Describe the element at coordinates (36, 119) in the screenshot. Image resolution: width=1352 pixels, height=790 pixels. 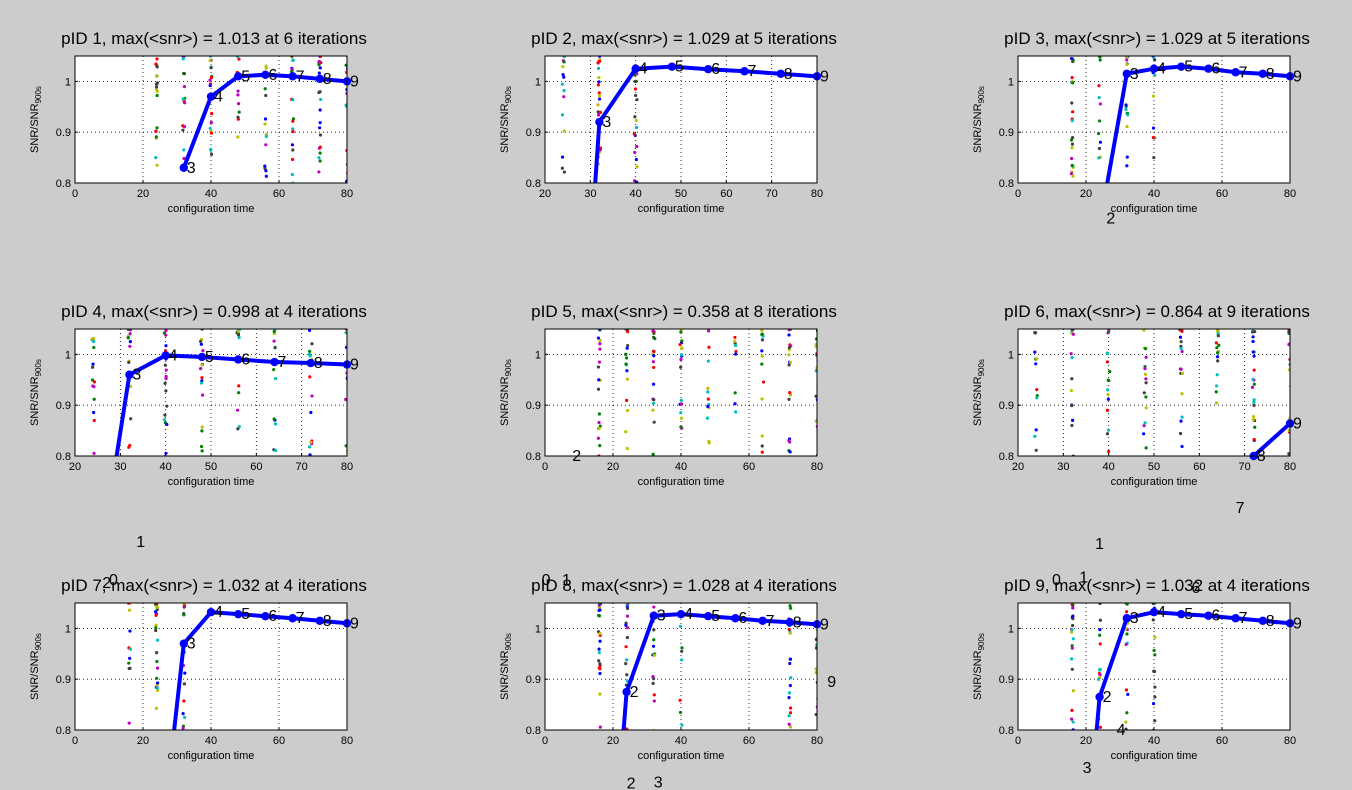
I see `y-axis-label: SNR/SNR900s` at that location.